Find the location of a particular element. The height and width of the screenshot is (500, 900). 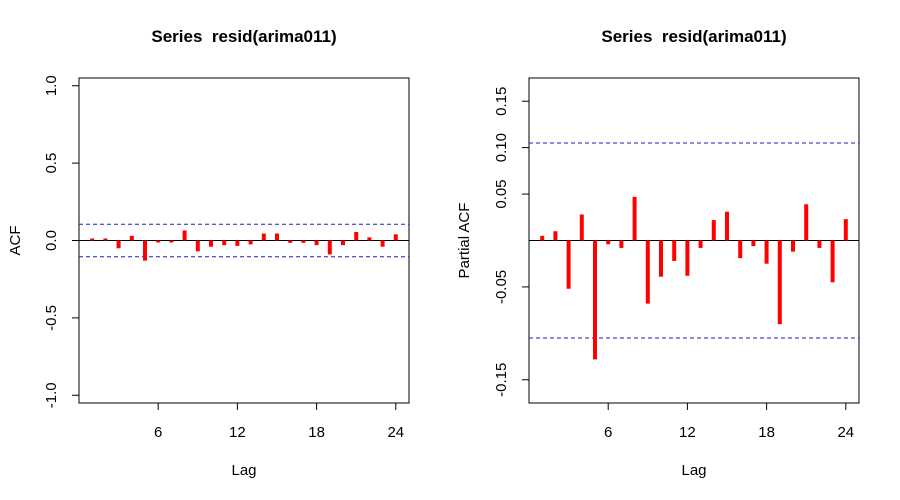

y-tick-label: 1.0 is located at coordinates (51, 85).